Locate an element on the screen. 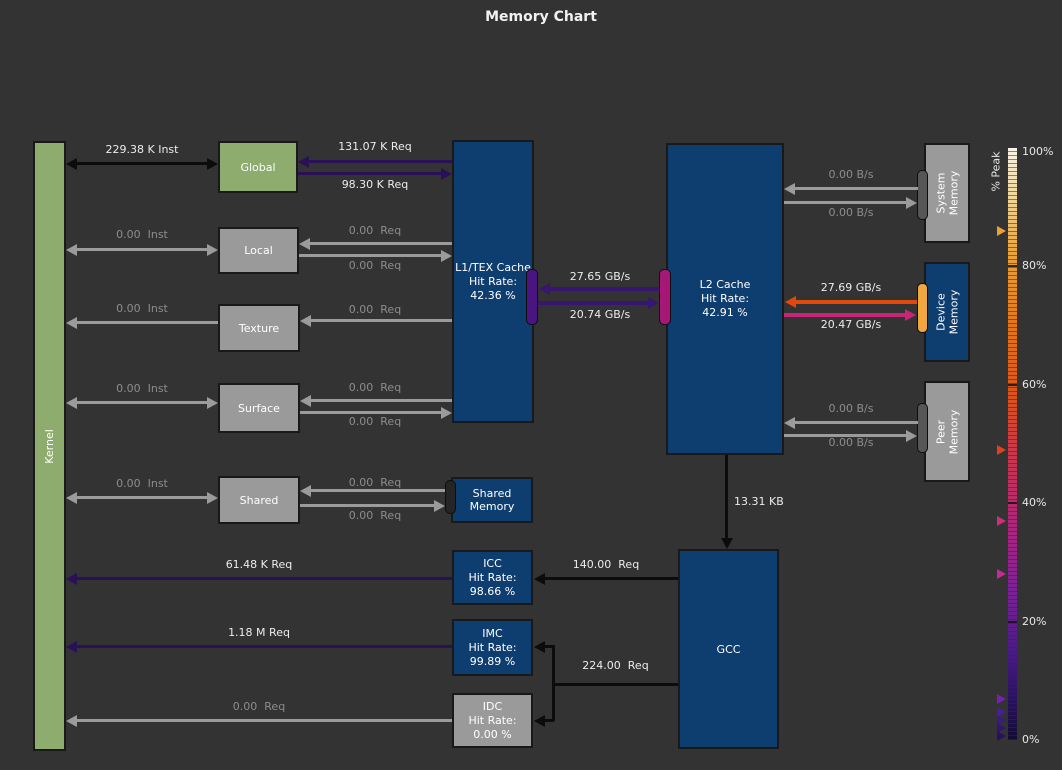 The image size is (1062, 770). icc-label: ICC Hit Rate: 98.66 % is located at coordinates (492, 578).